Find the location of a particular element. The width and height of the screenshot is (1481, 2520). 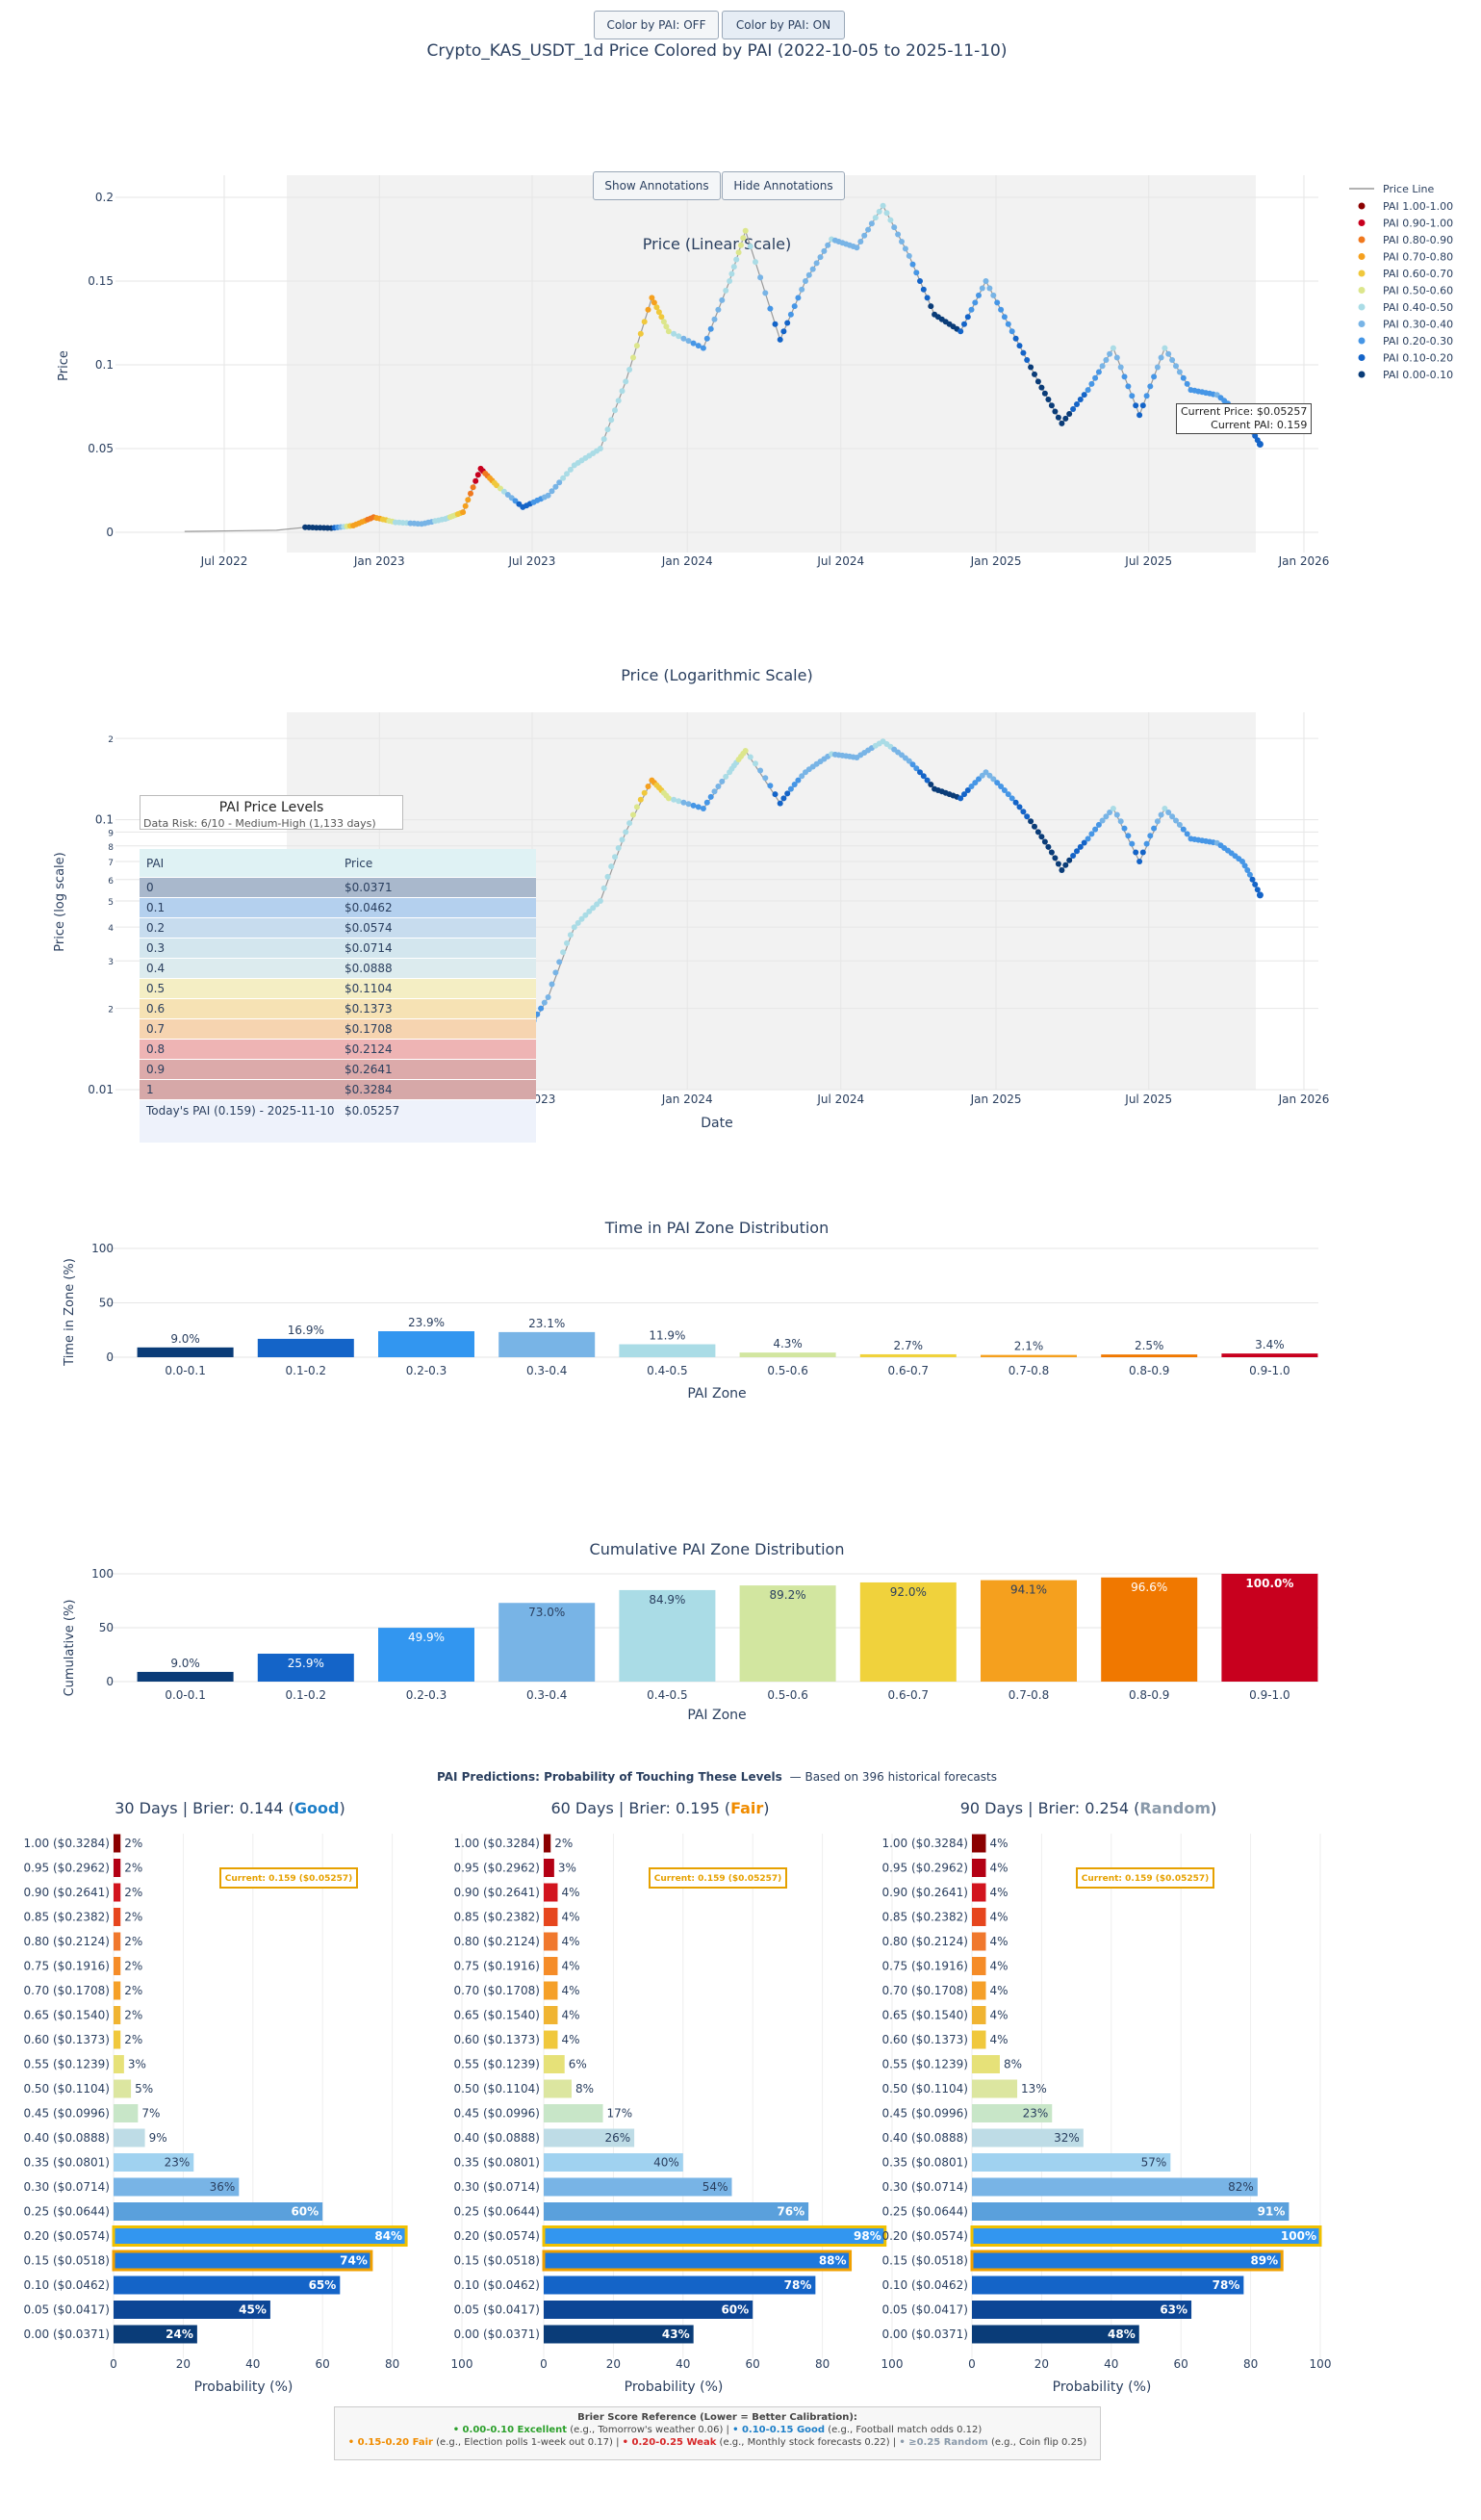

show-annotations-button: Show Annotations is located at coordinates (657, 185).